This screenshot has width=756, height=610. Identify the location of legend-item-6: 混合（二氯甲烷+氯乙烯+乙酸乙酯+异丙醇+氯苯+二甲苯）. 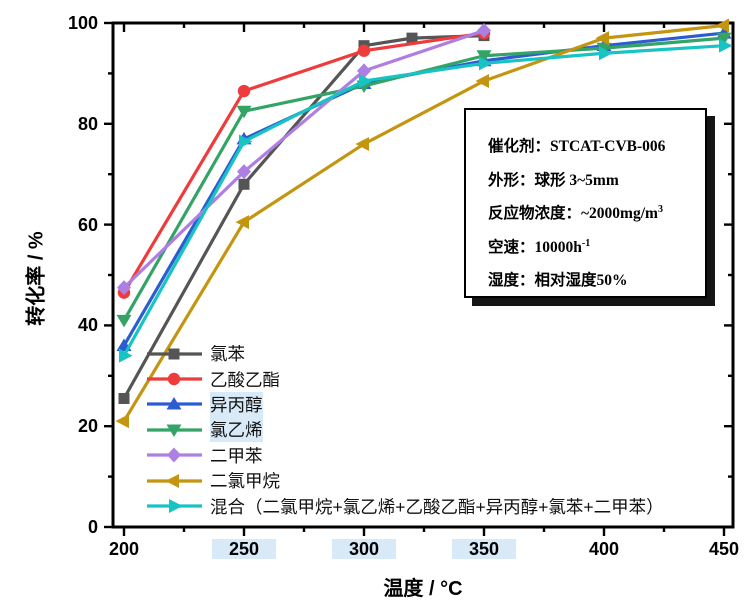
(405, 505).